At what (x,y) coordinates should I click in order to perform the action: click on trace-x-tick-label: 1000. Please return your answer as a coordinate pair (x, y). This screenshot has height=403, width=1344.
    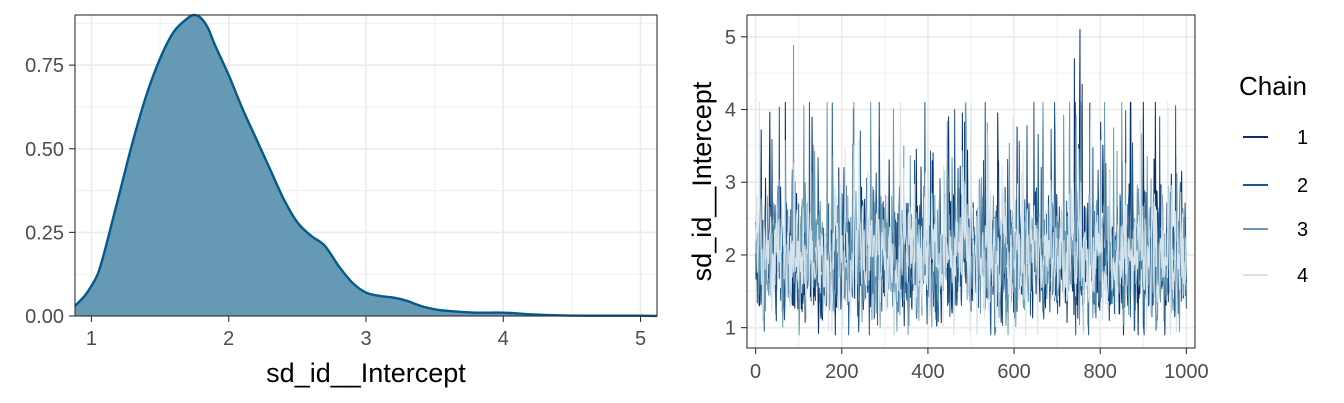
    Looking at the image, I should click on (1186, 372).